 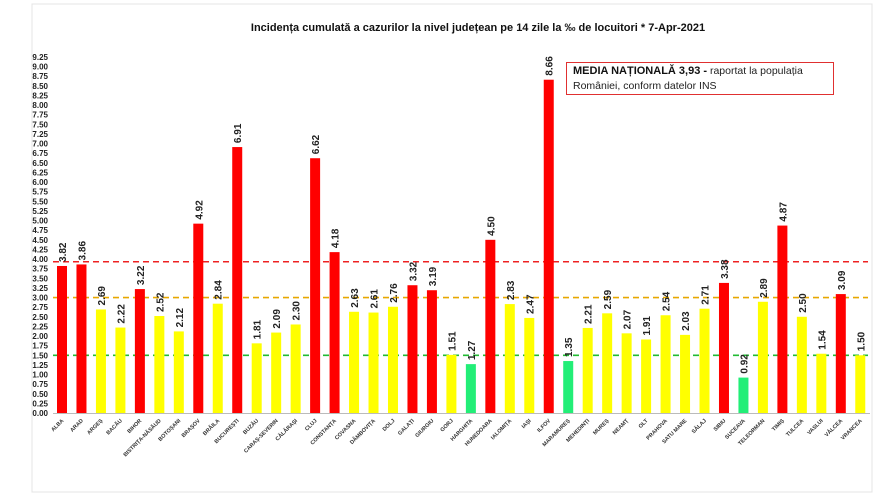 I want to click on y-tick-label: 1.50, so click(x=40, y=355).